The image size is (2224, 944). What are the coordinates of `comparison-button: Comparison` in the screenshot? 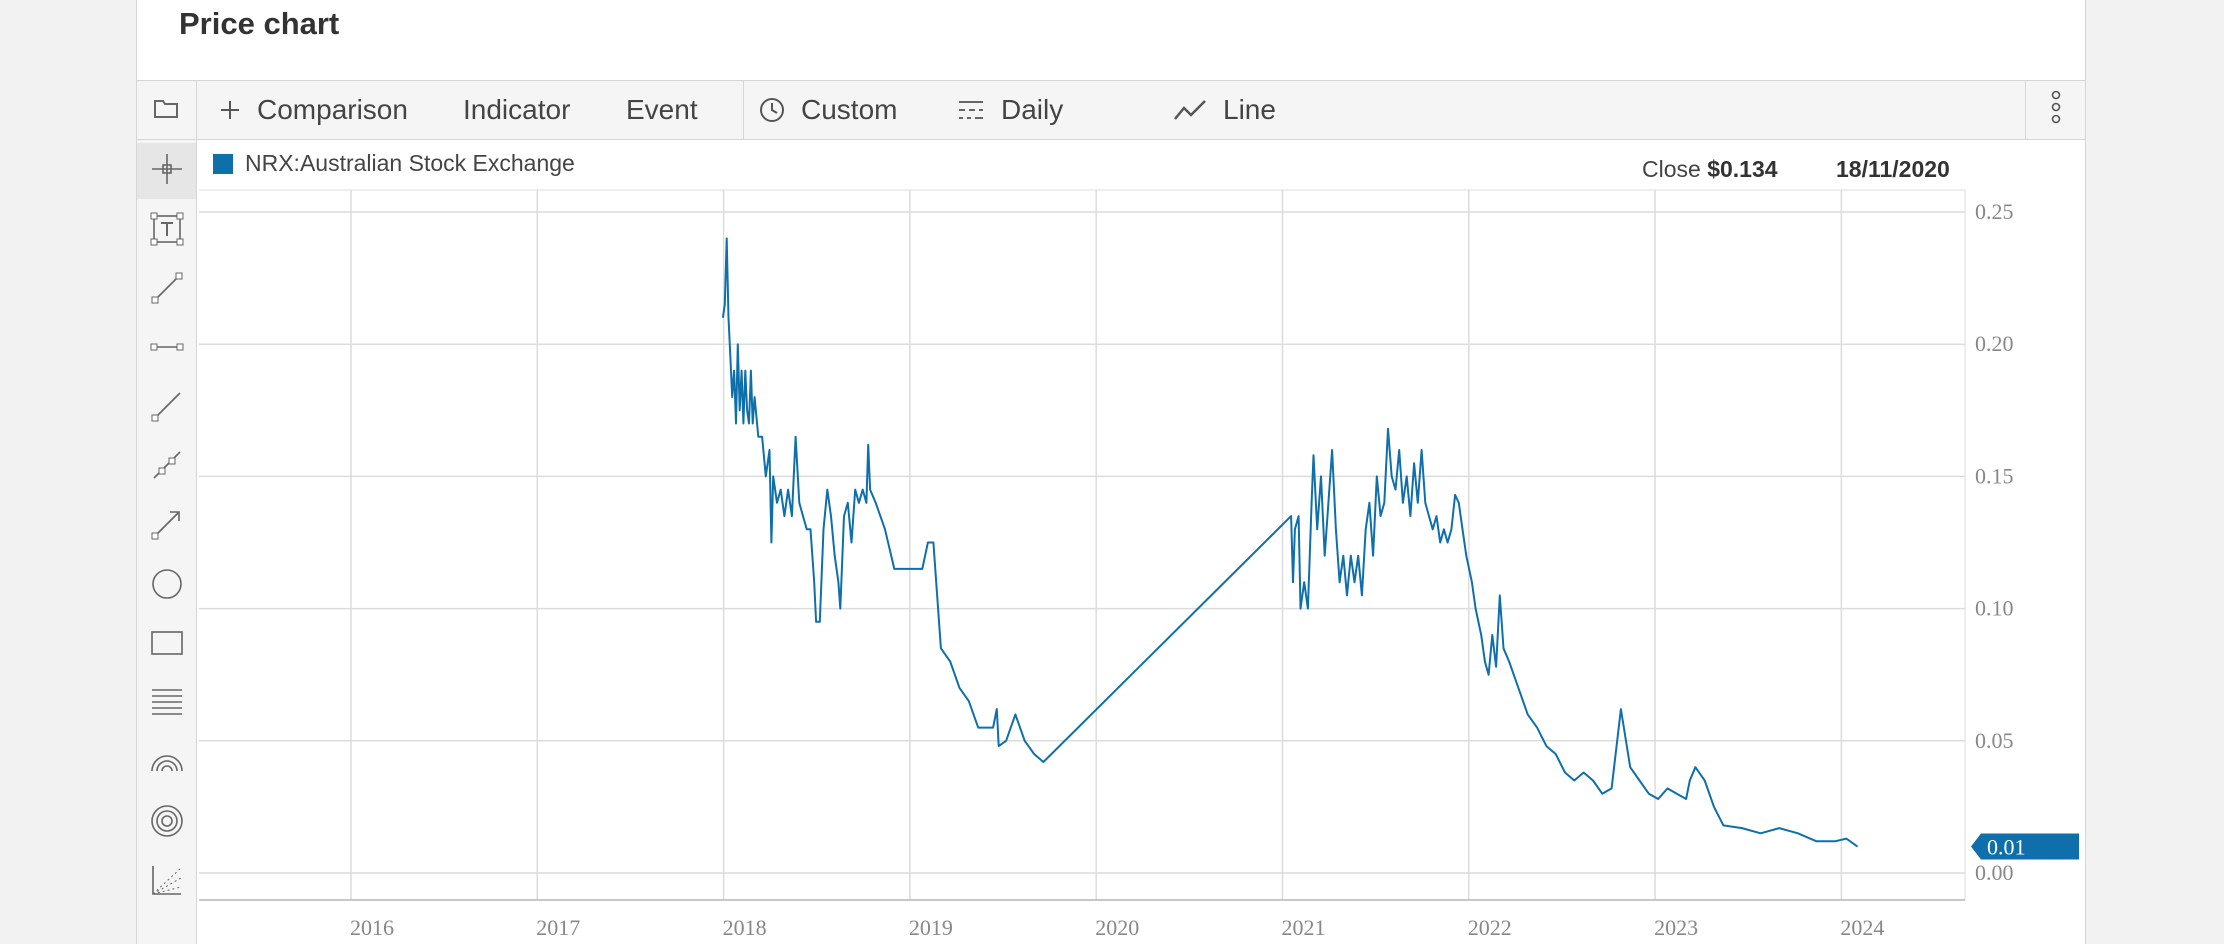 It's located at (313, 110).